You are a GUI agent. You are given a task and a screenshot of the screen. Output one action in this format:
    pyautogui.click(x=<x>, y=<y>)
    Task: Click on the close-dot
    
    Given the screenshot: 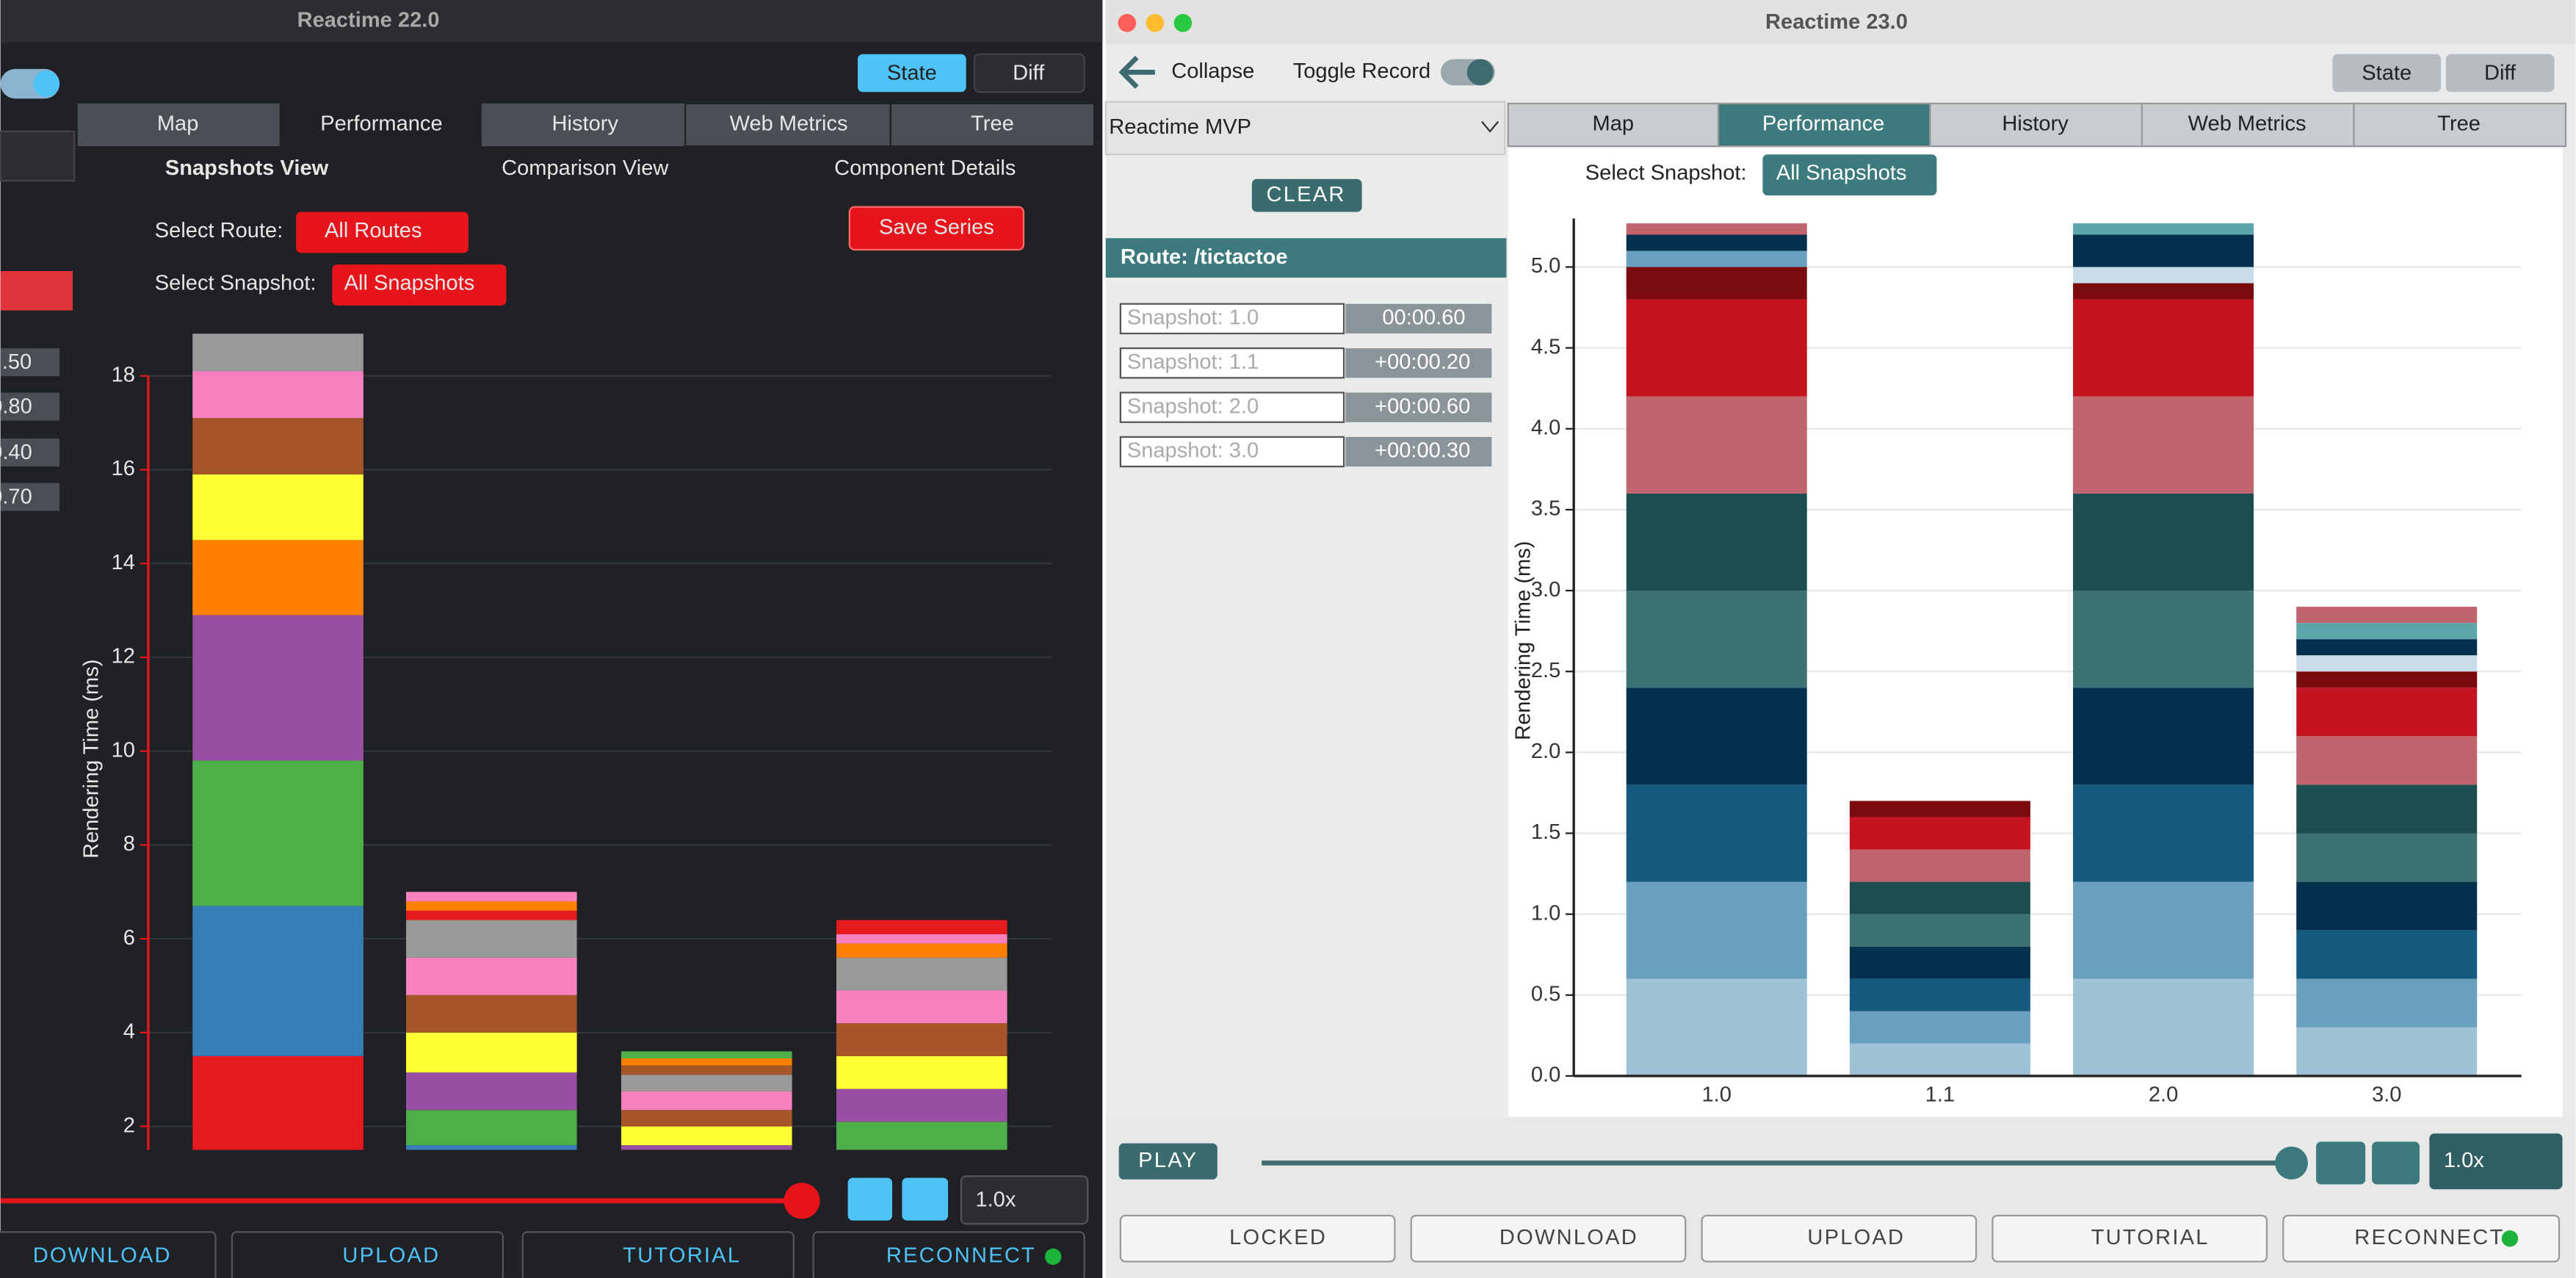 What is the action you would take?
    pyautogui.click(x=1127, y=23)
    